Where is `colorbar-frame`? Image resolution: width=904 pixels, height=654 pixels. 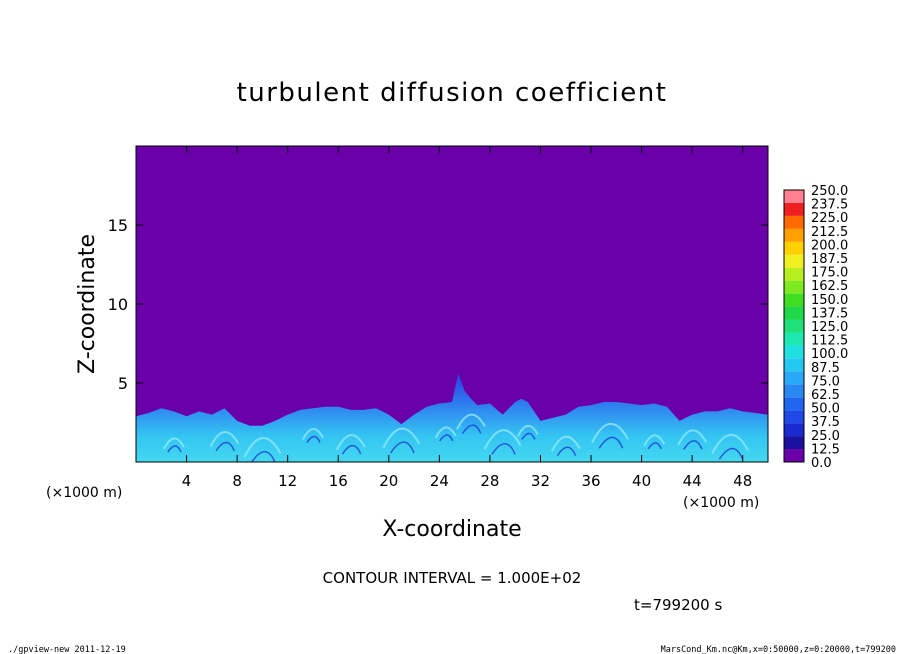 colorbar-frame is located at coordinates (794, 326).